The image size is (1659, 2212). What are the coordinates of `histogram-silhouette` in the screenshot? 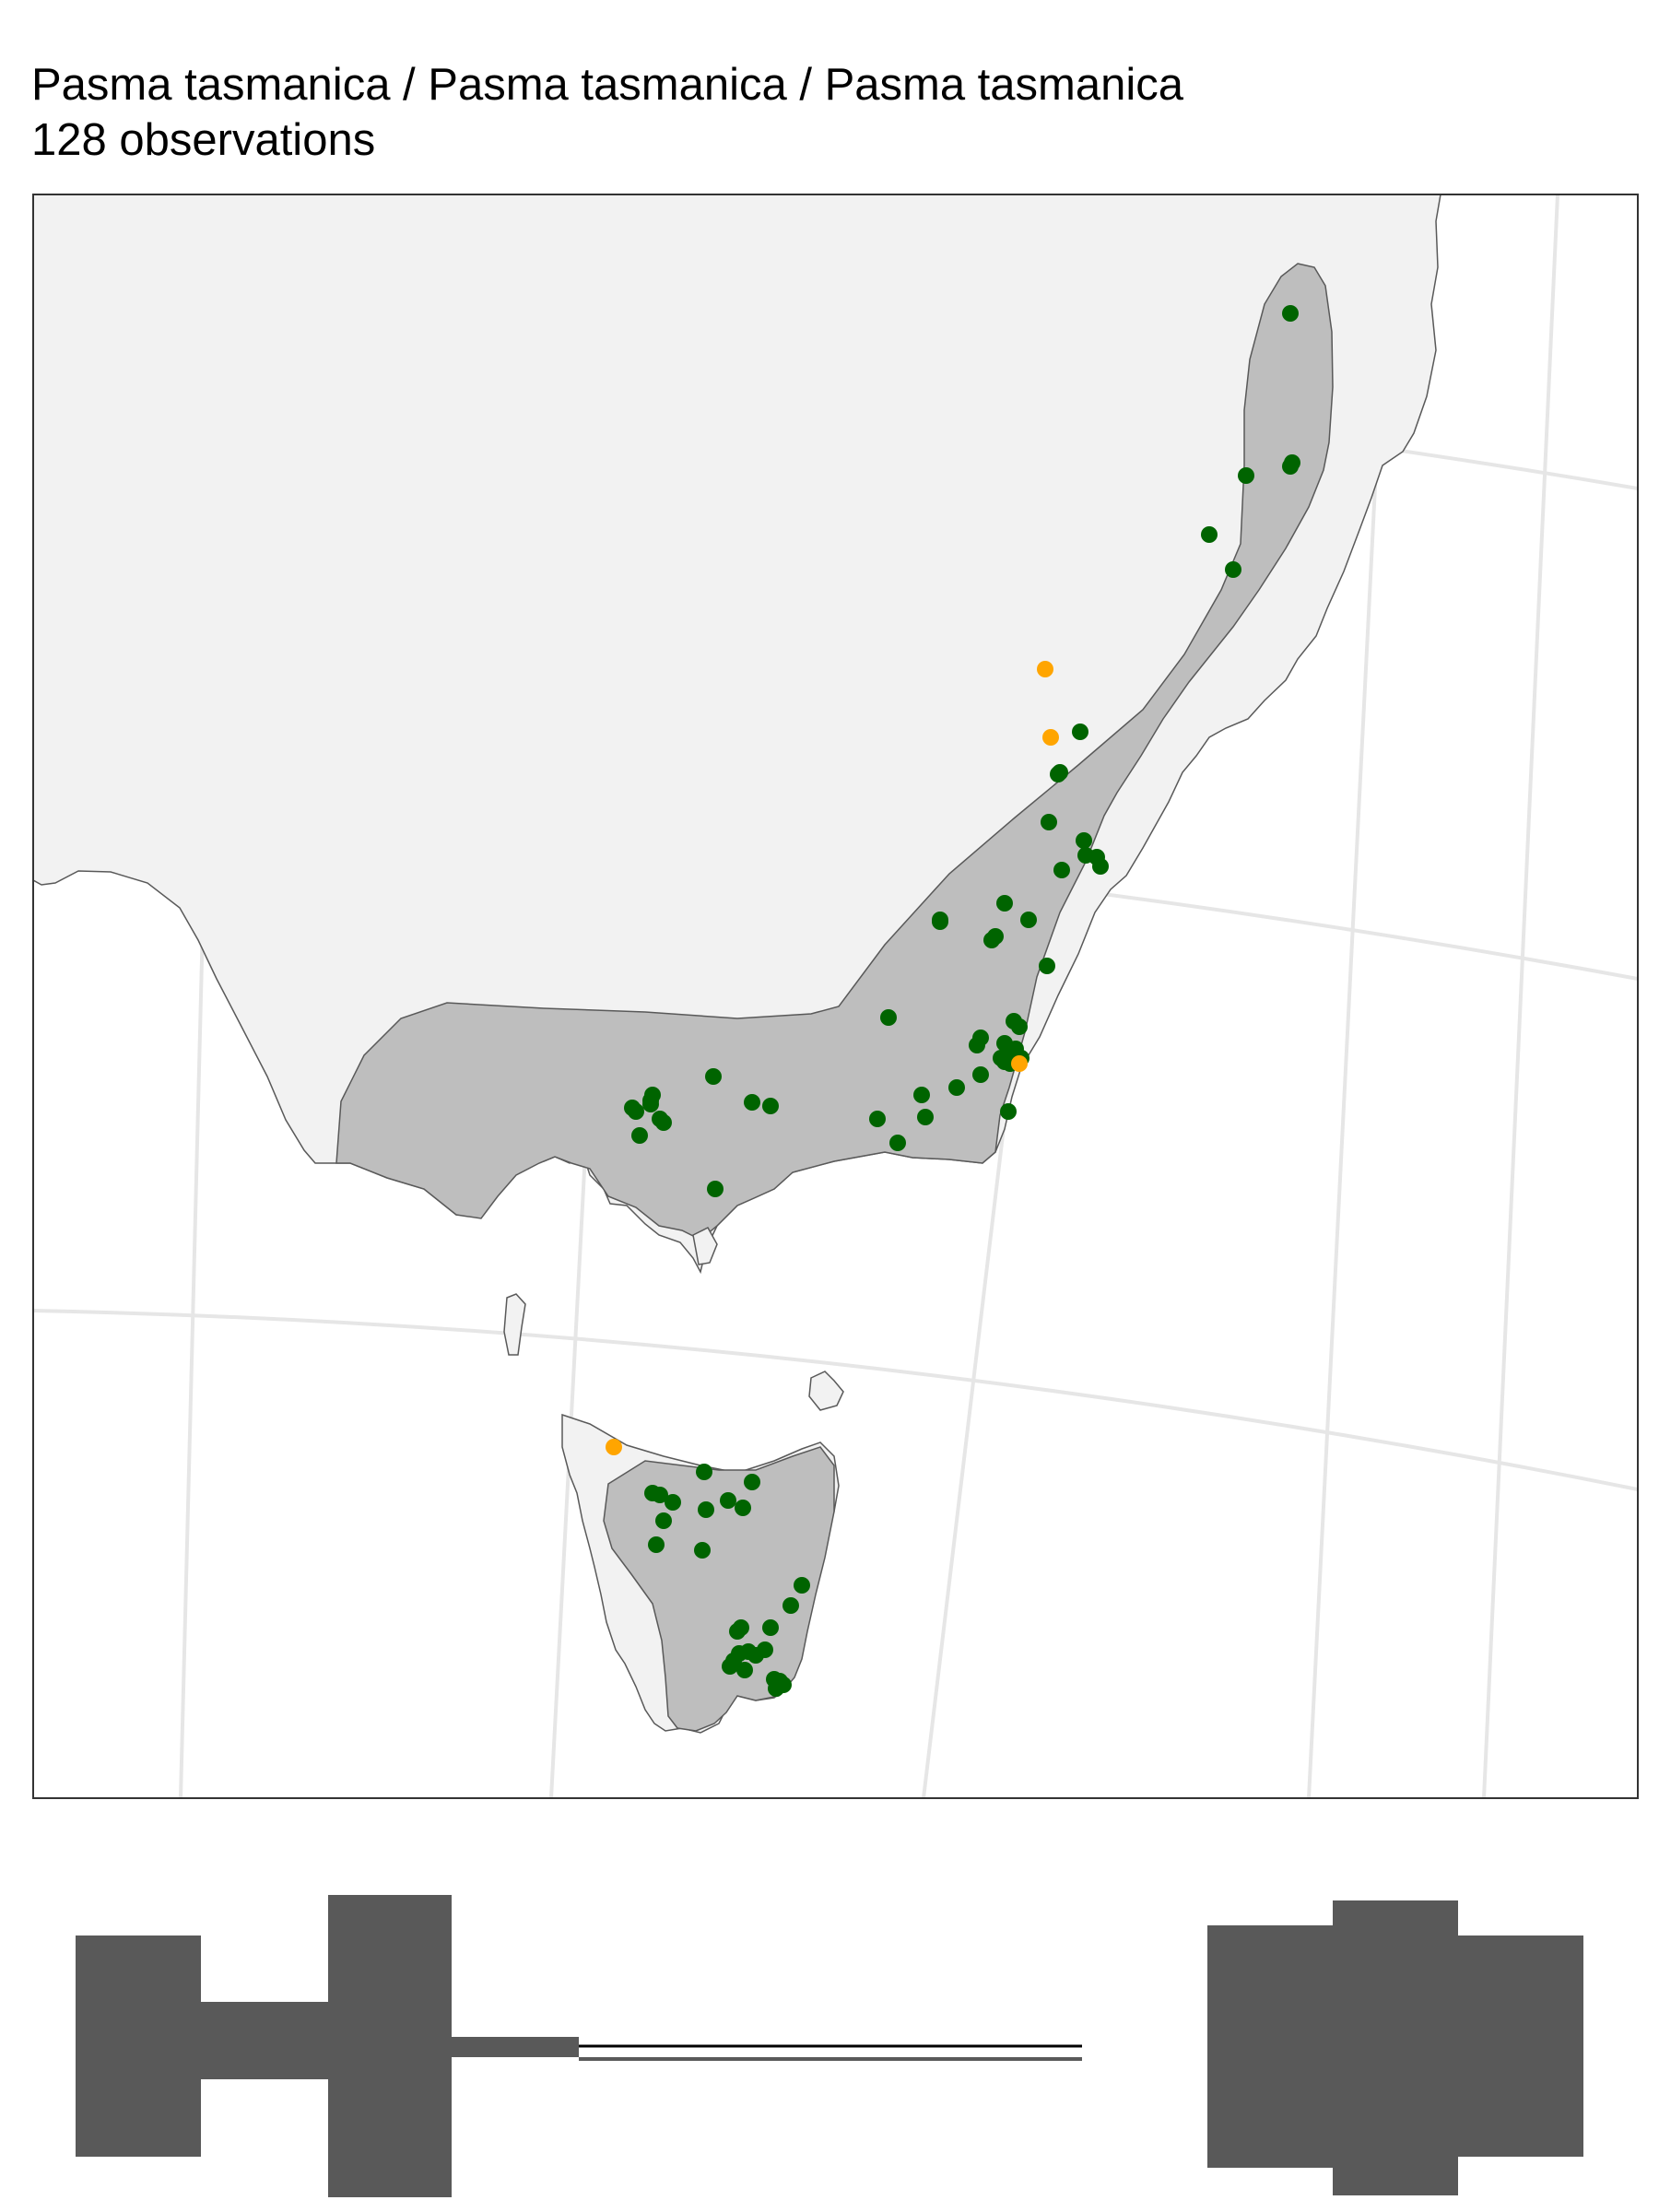 It's located at (829, 2046).